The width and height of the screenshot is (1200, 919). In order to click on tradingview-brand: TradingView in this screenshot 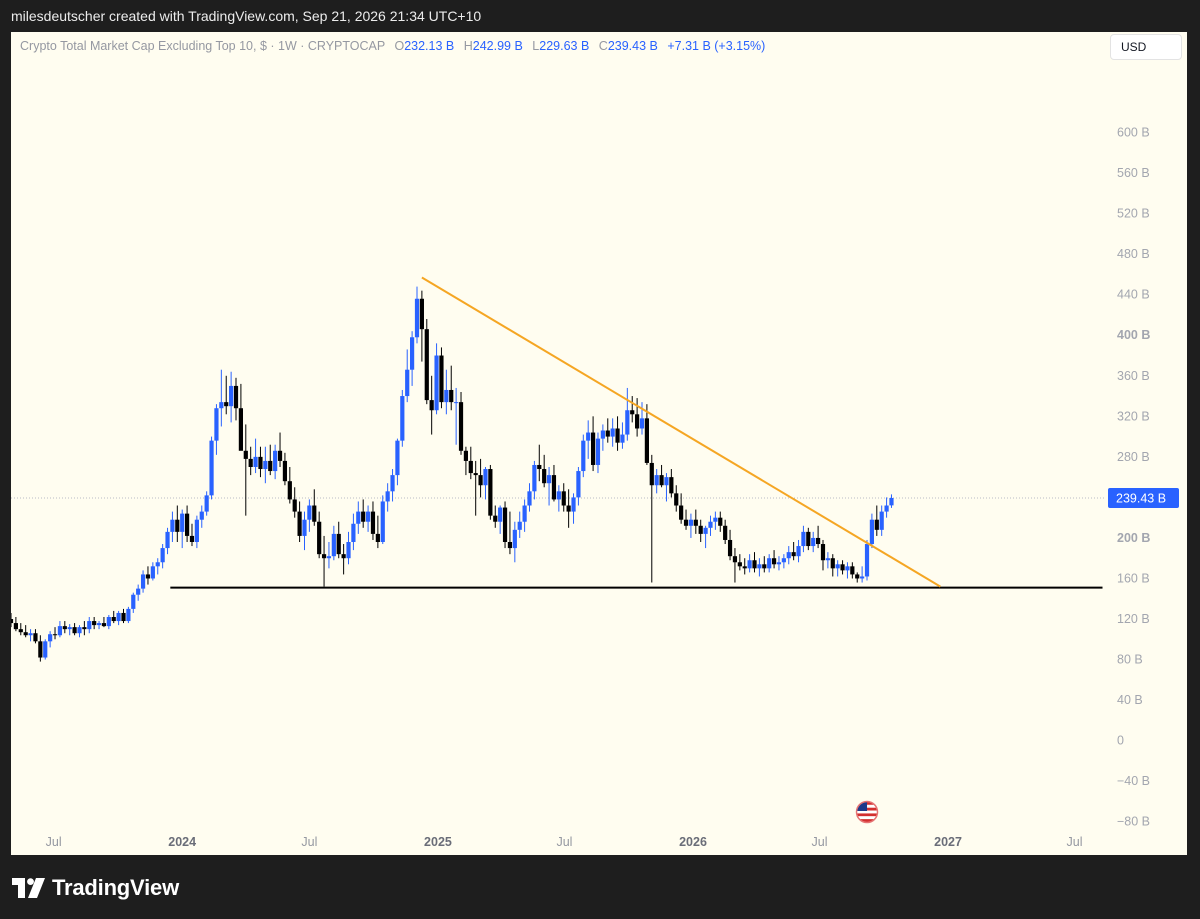, I will do `click(95, 888)`.